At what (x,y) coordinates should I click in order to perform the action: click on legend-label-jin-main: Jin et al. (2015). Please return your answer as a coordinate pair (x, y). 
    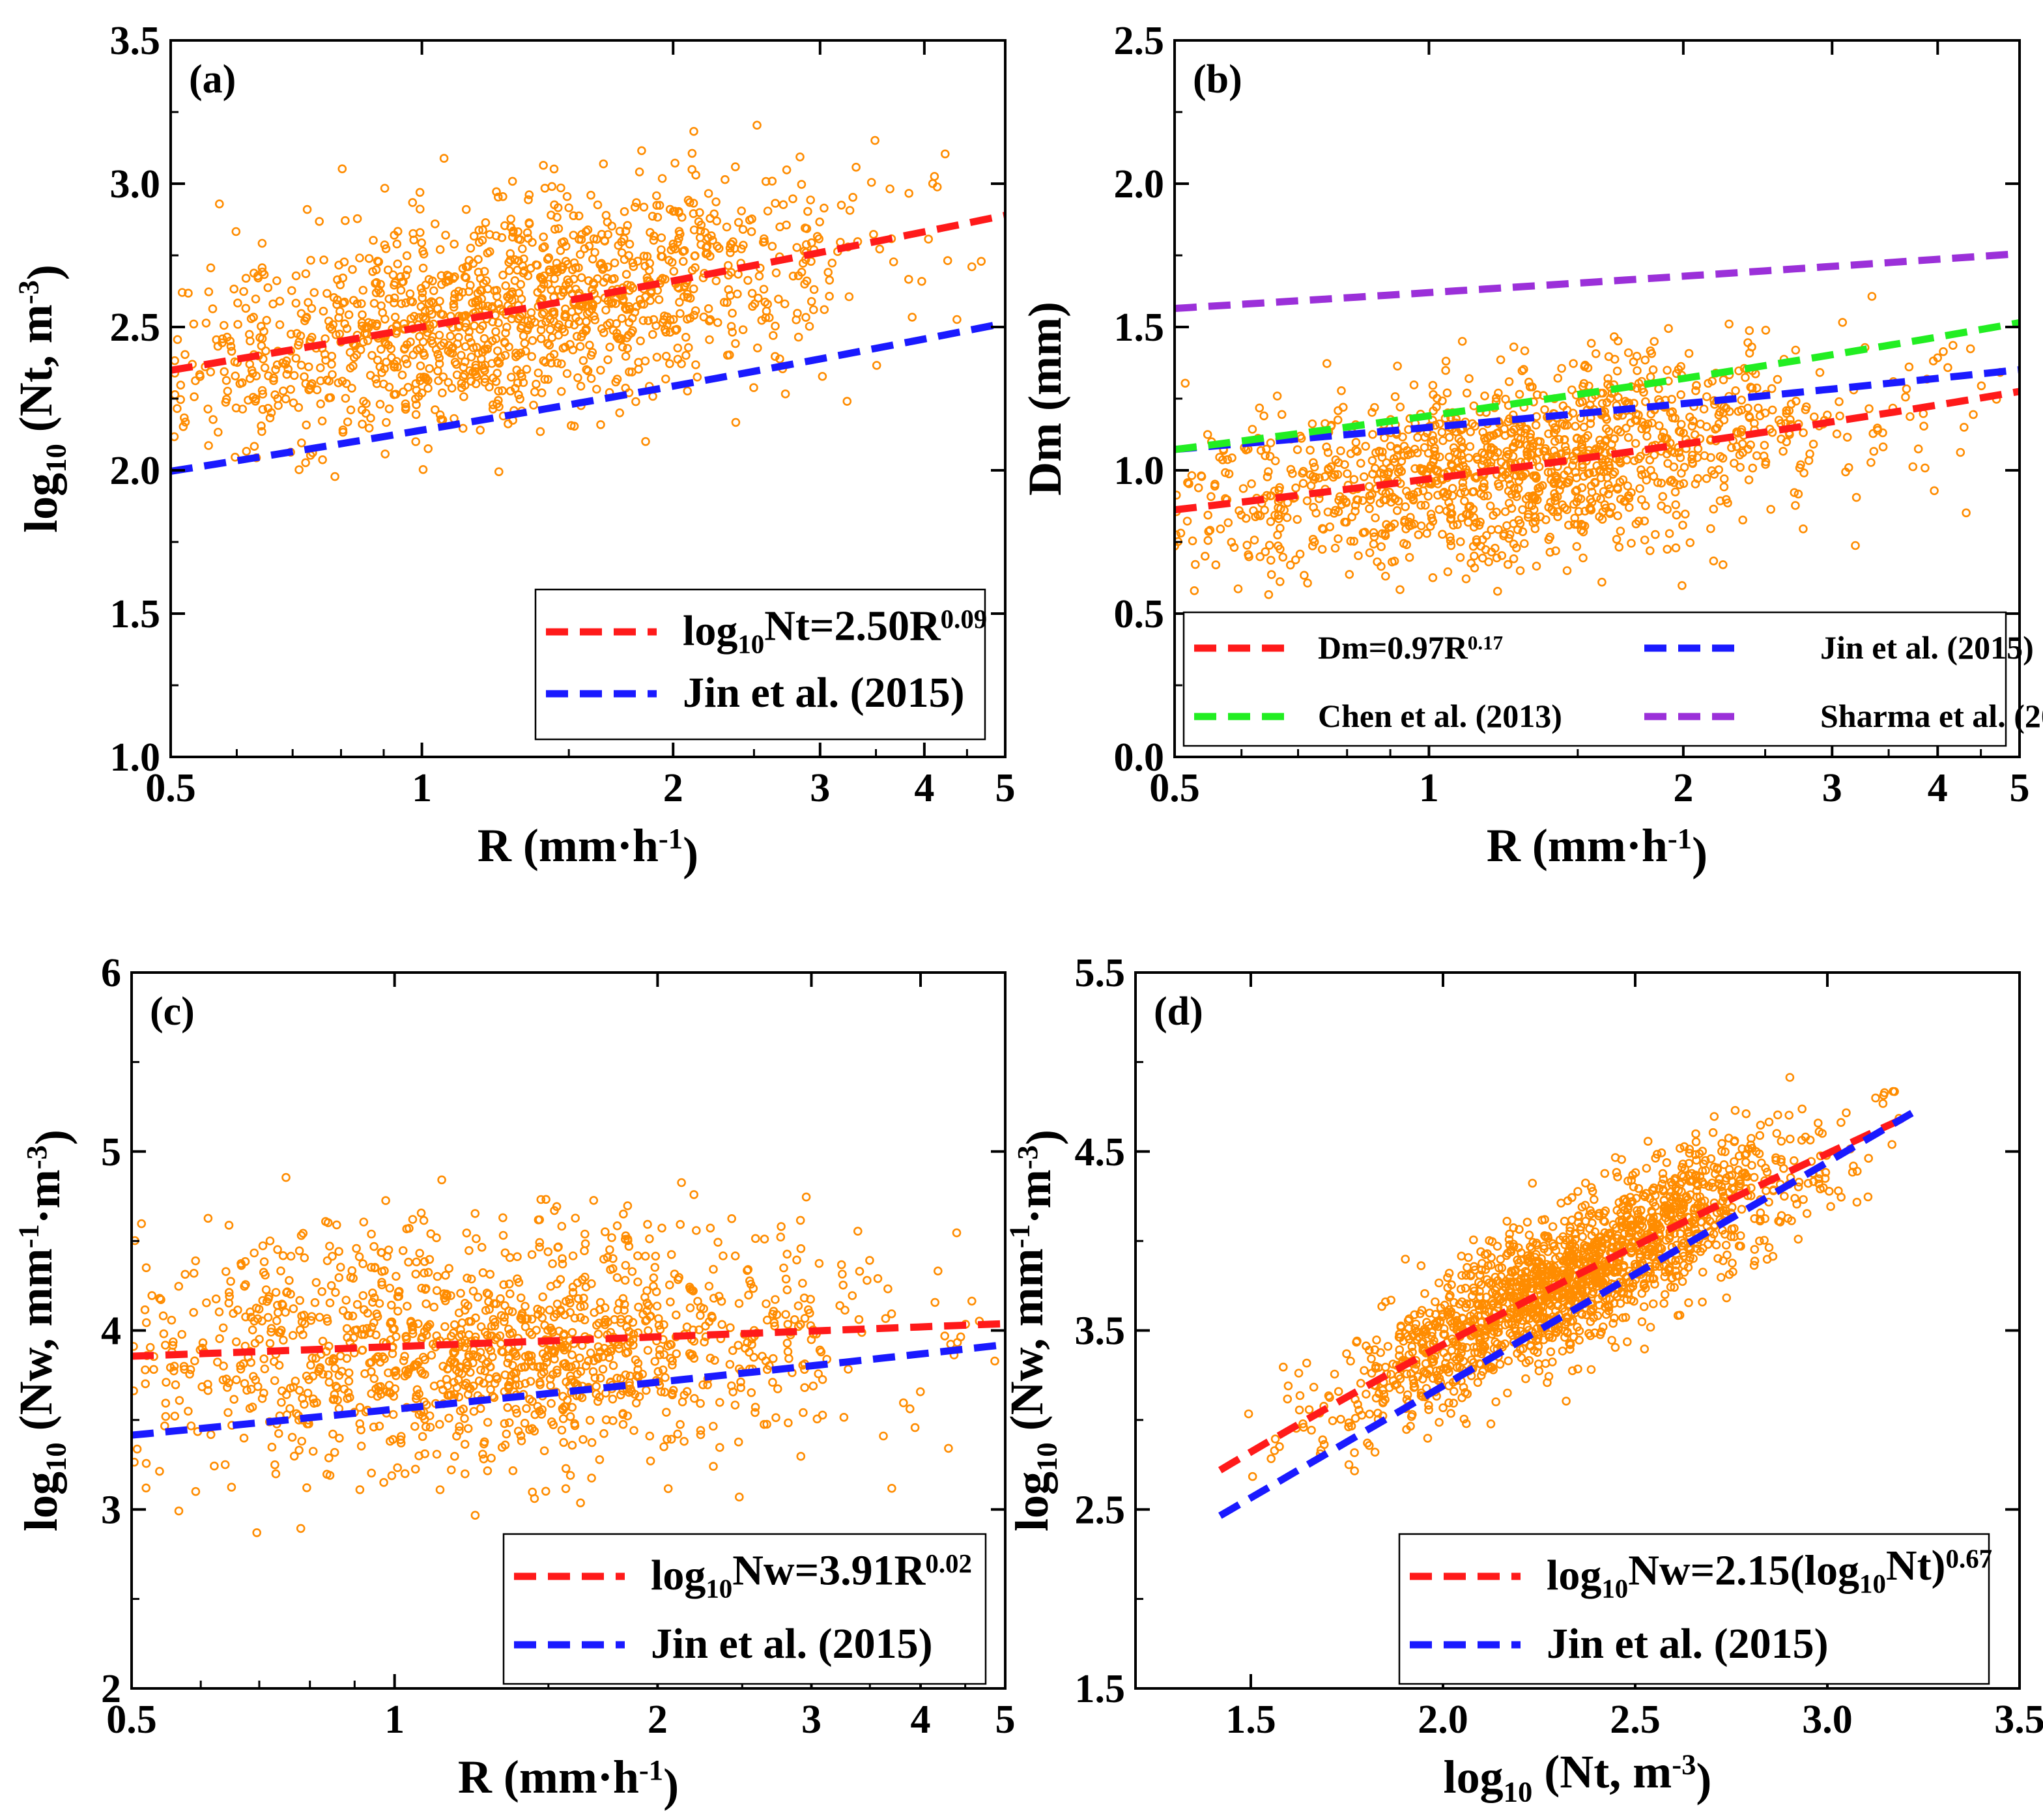
    Looking at the image, I should click on (792, 1644).